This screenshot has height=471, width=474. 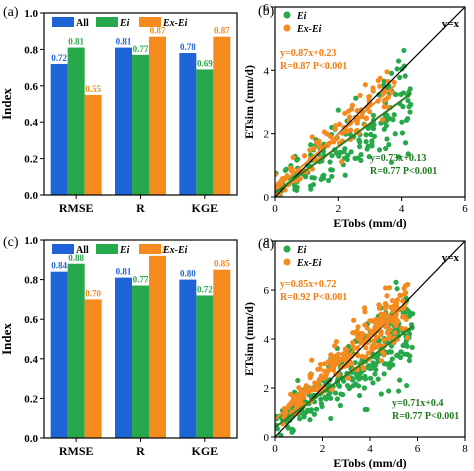 I want to click on y-tick-label: 4, so click(x=267, y=340).